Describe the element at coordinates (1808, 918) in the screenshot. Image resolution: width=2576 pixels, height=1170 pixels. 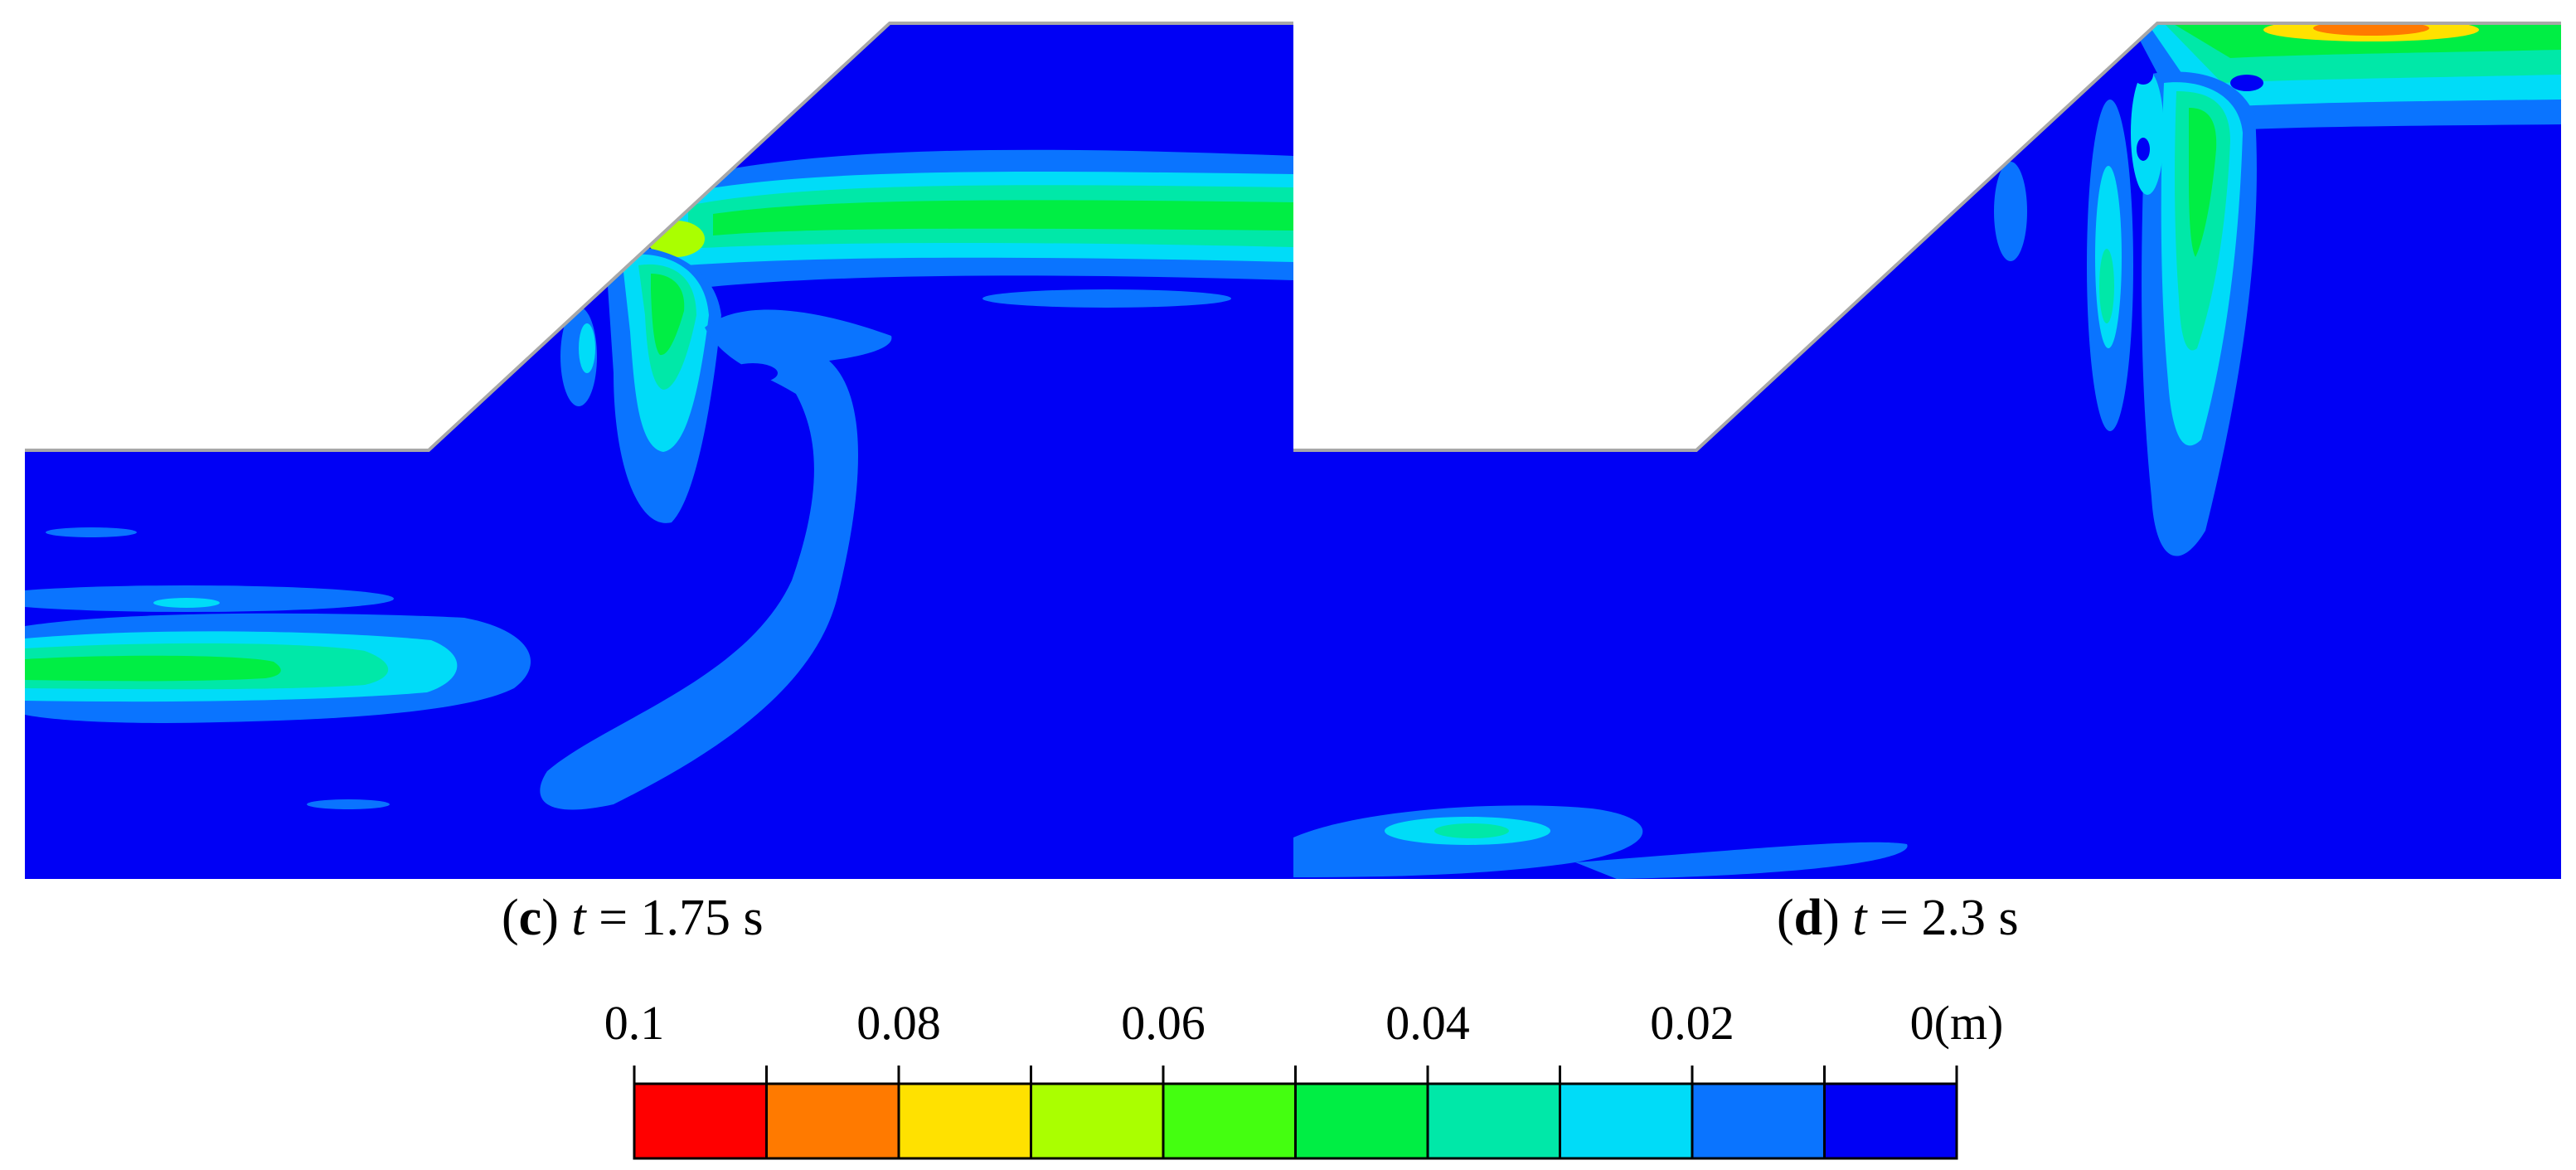
I see `caption-d-panel-label: d` at that location.